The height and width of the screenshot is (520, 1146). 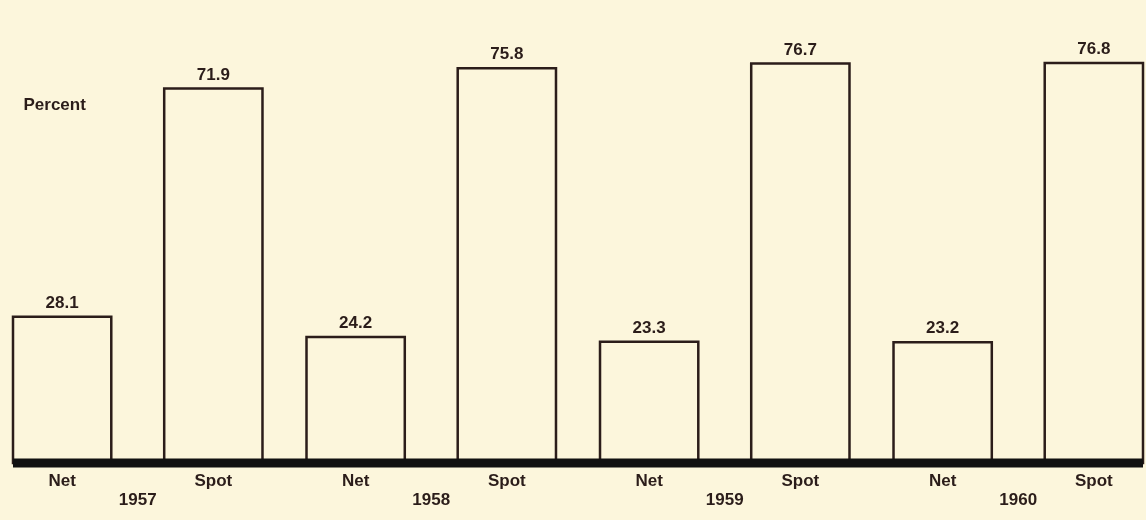 I want to click on x-tick-label: 1959, so click(x=724, y=499).